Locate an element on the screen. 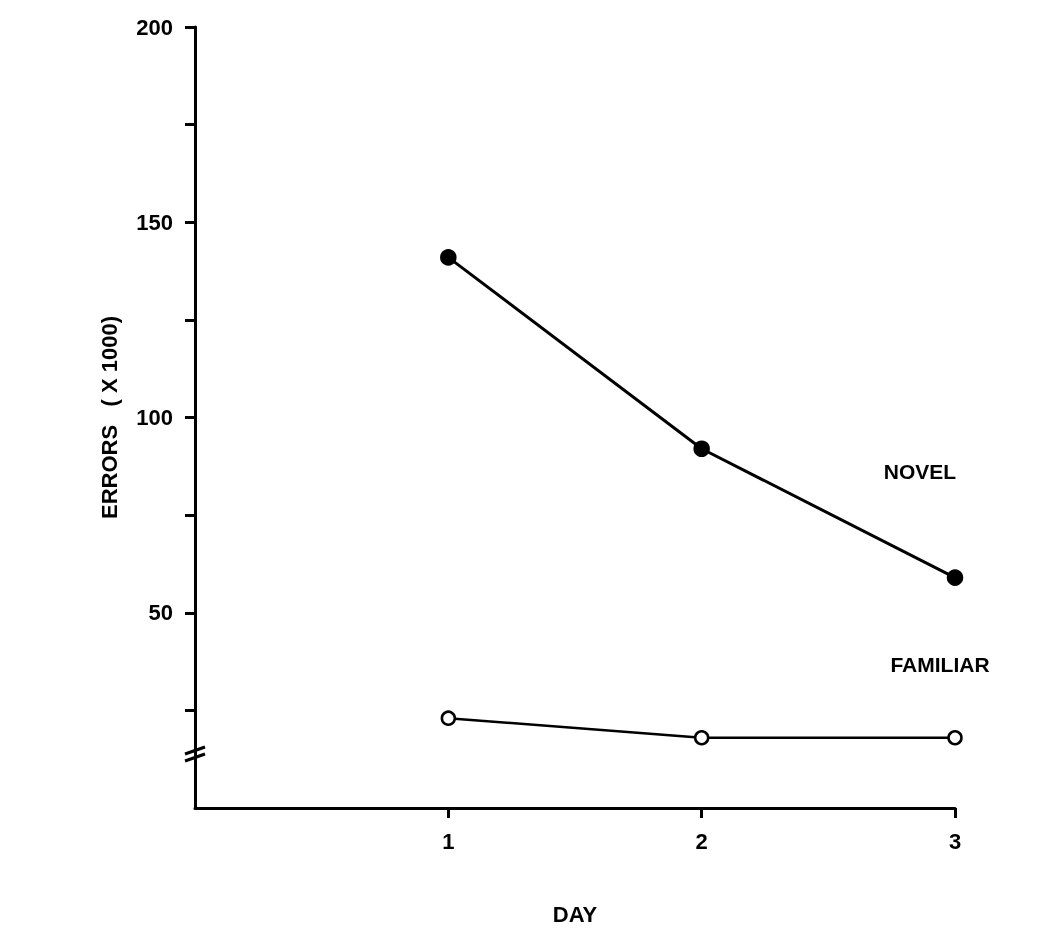  x-axis-title: DAY is located at coordinates (575, 914).